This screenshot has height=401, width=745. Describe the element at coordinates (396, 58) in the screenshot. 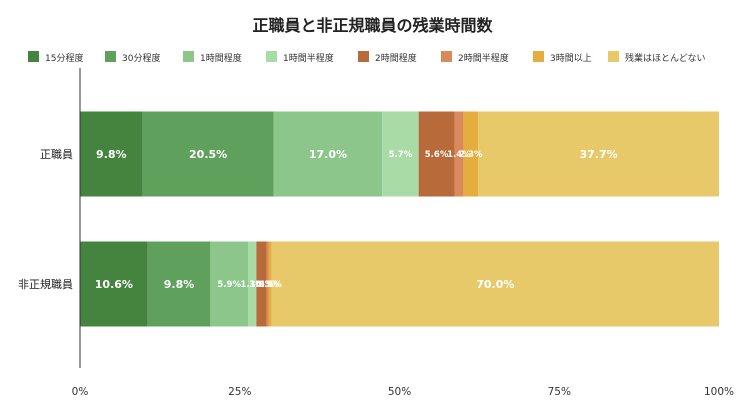

I see `legend-label: 2時間程度` at that location.